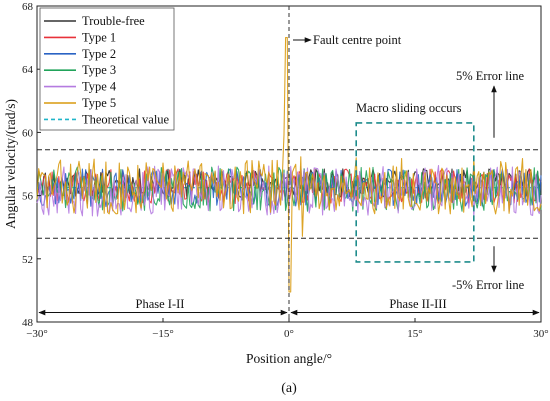 The height and width of the screenshot is (401, 550). I want to click on legend-label: Type 4, so click(99, 87).